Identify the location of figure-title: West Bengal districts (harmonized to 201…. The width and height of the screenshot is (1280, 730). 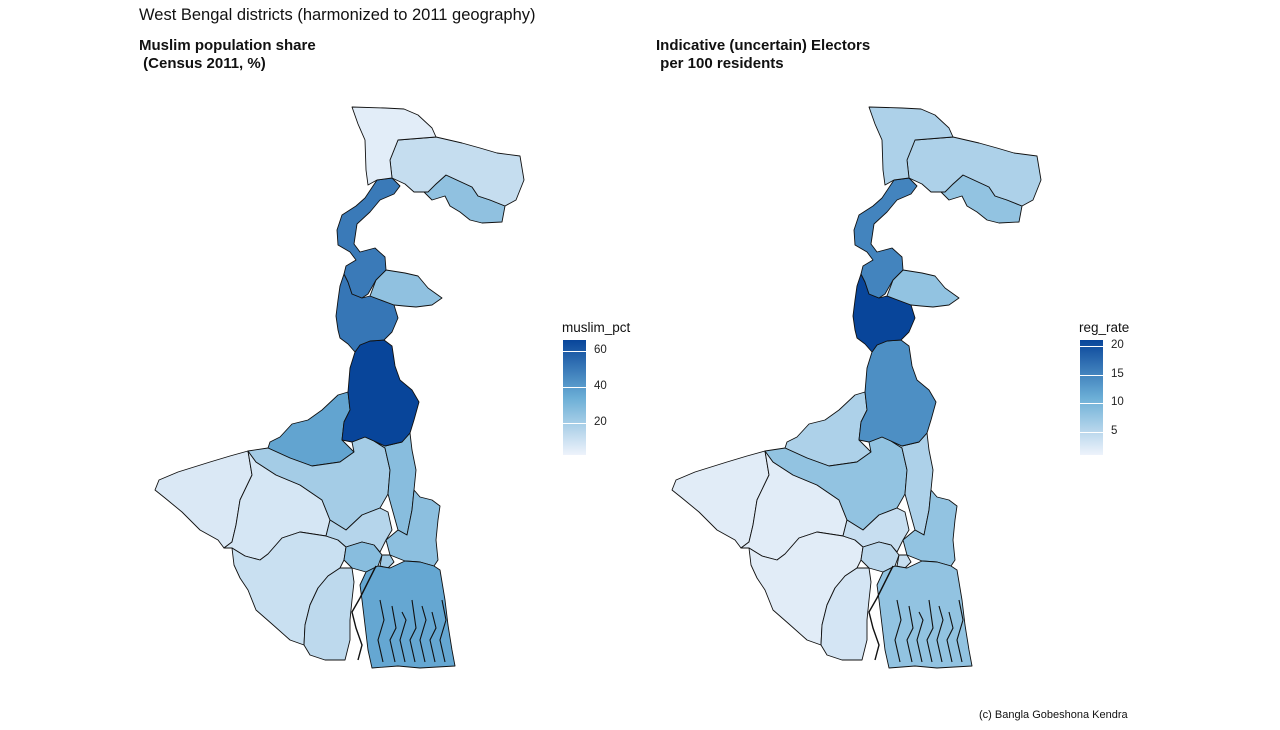
(337, 15).